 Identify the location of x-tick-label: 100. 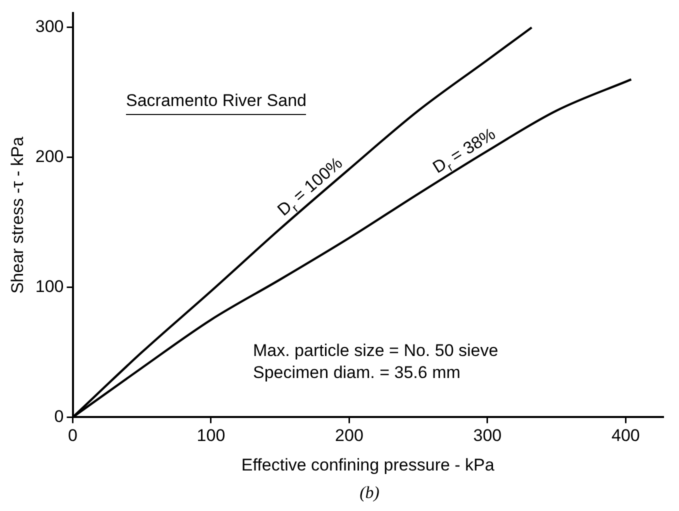
(211, 436).